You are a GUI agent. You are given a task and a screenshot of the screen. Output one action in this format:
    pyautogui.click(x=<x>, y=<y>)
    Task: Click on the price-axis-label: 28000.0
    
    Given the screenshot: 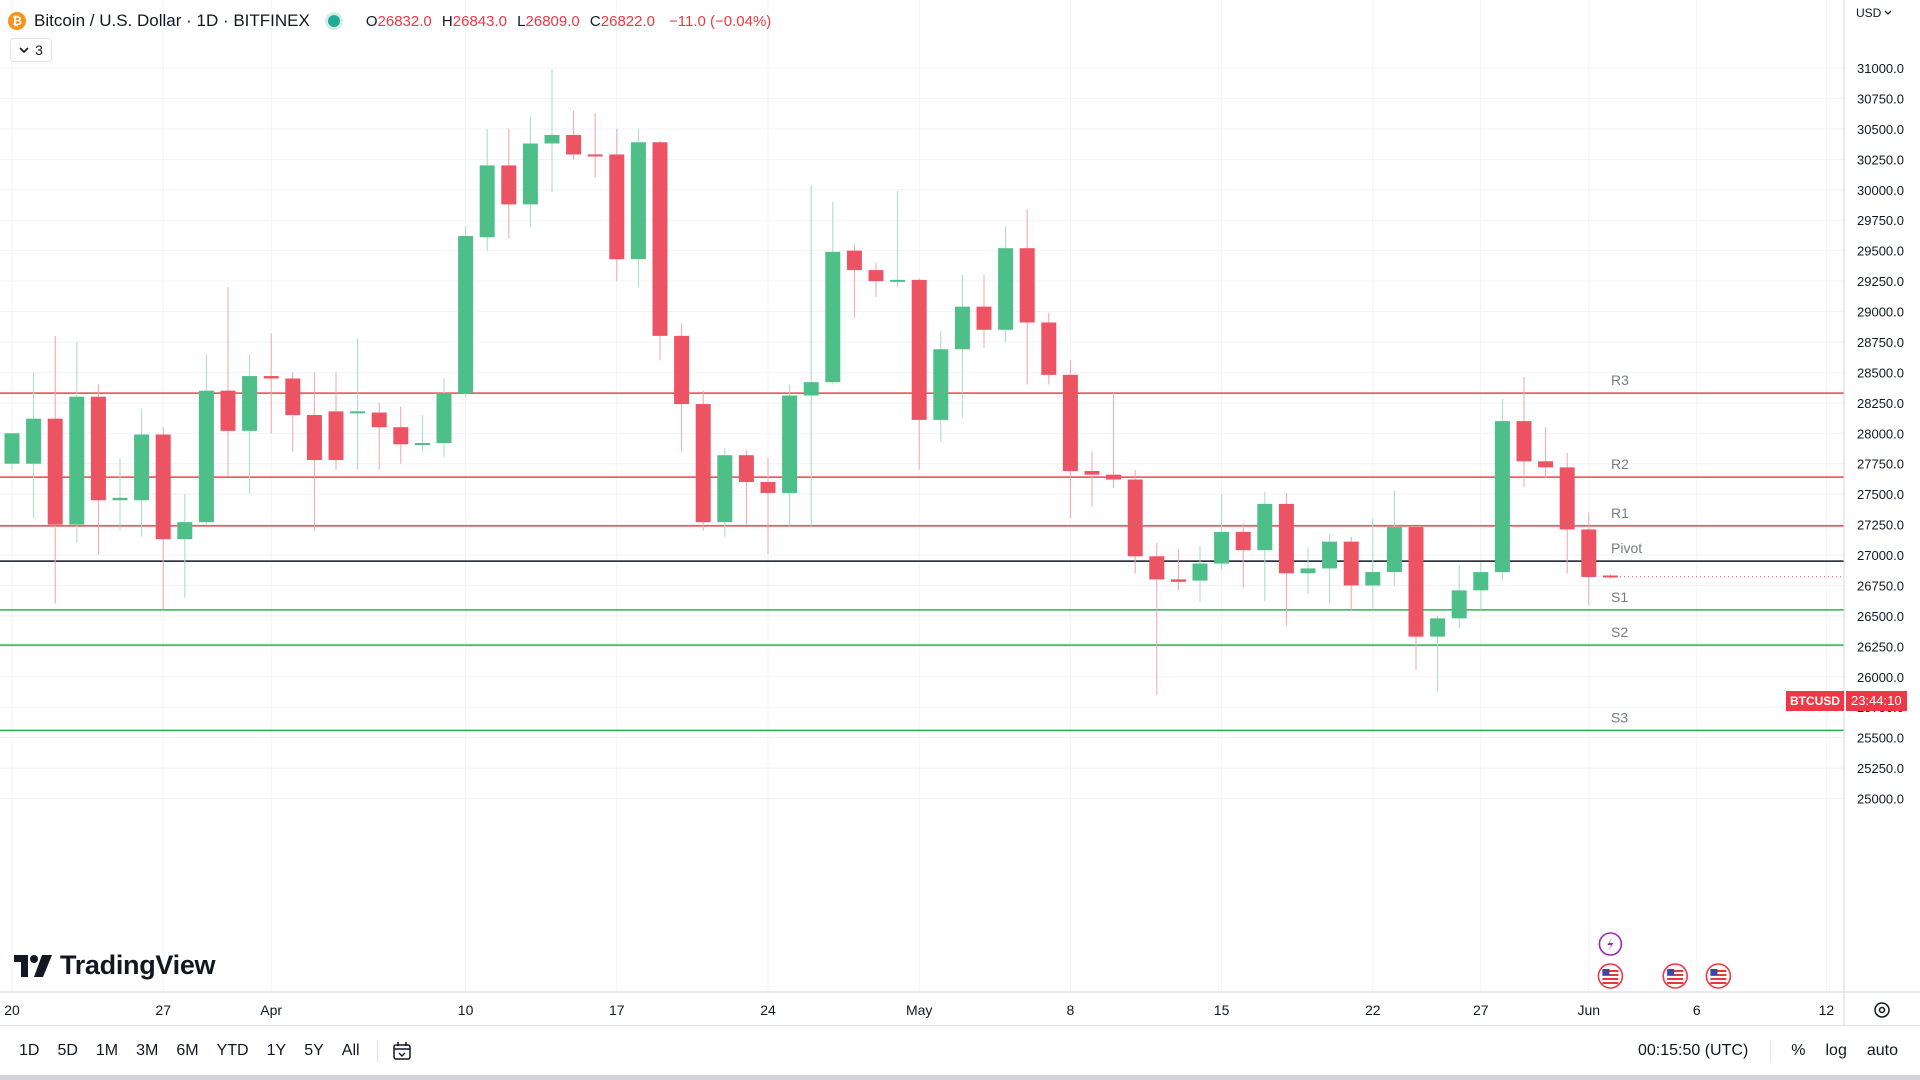 What is the action you would take?
    pyautogui.click(x=1880, y=433)
    